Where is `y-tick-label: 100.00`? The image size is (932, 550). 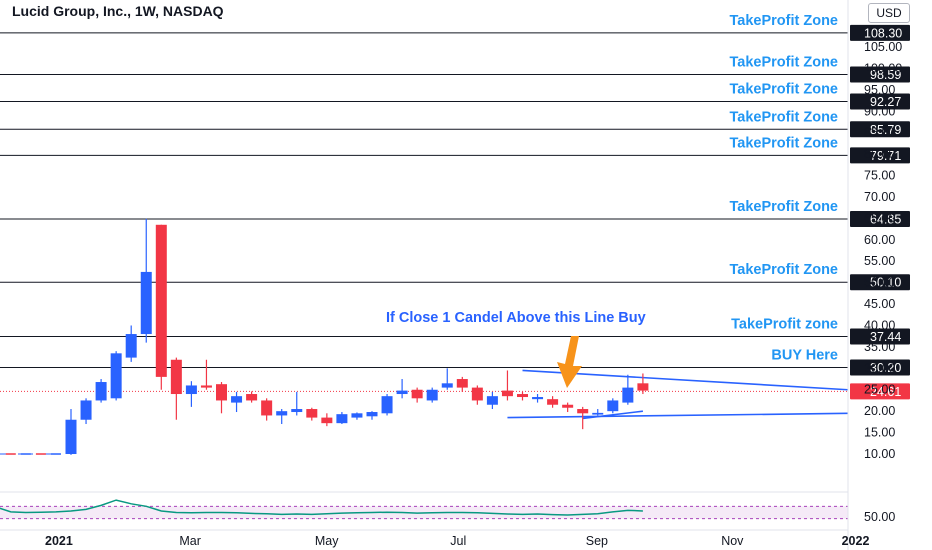
y-tick-label: 100.00 is located at coordinates (883, 68).